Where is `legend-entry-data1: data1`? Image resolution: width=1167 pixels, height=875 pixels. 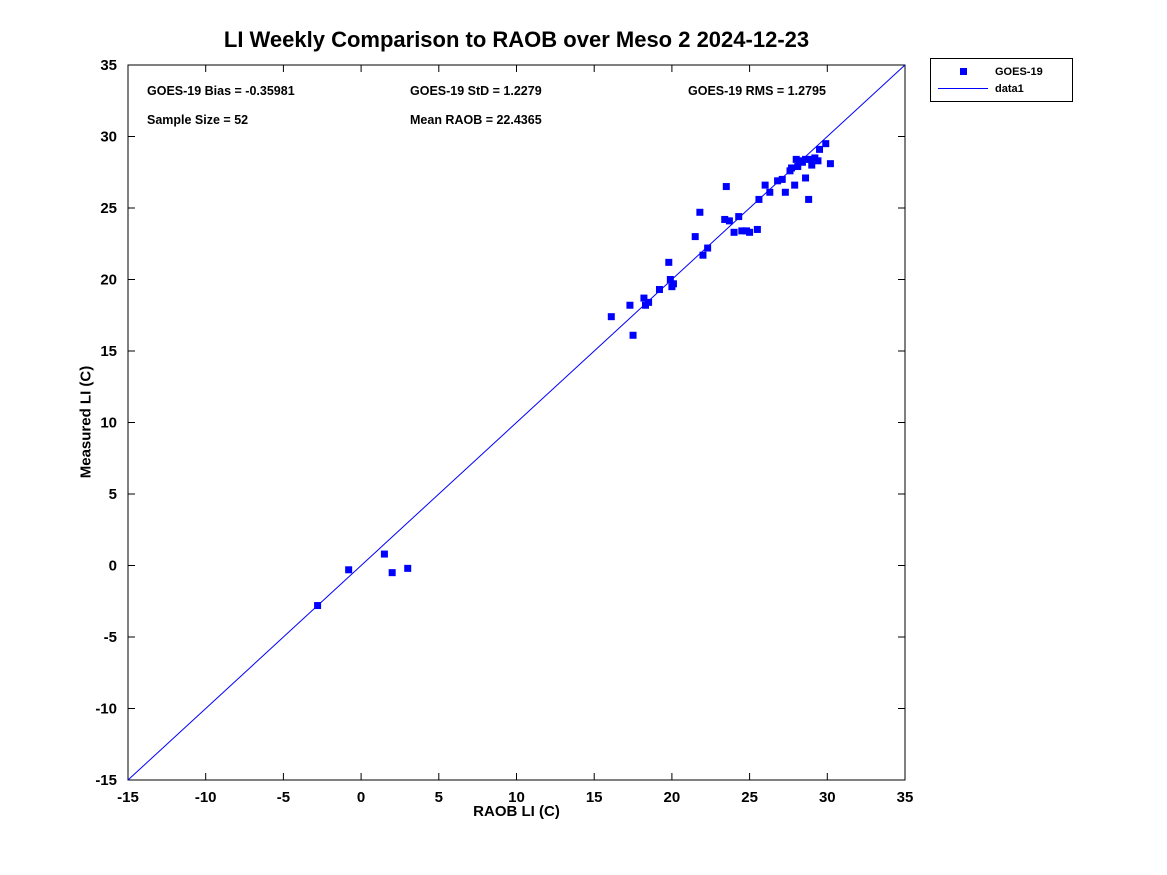
legend-entry-data1: data1 is located at coordinates (1001, 88).